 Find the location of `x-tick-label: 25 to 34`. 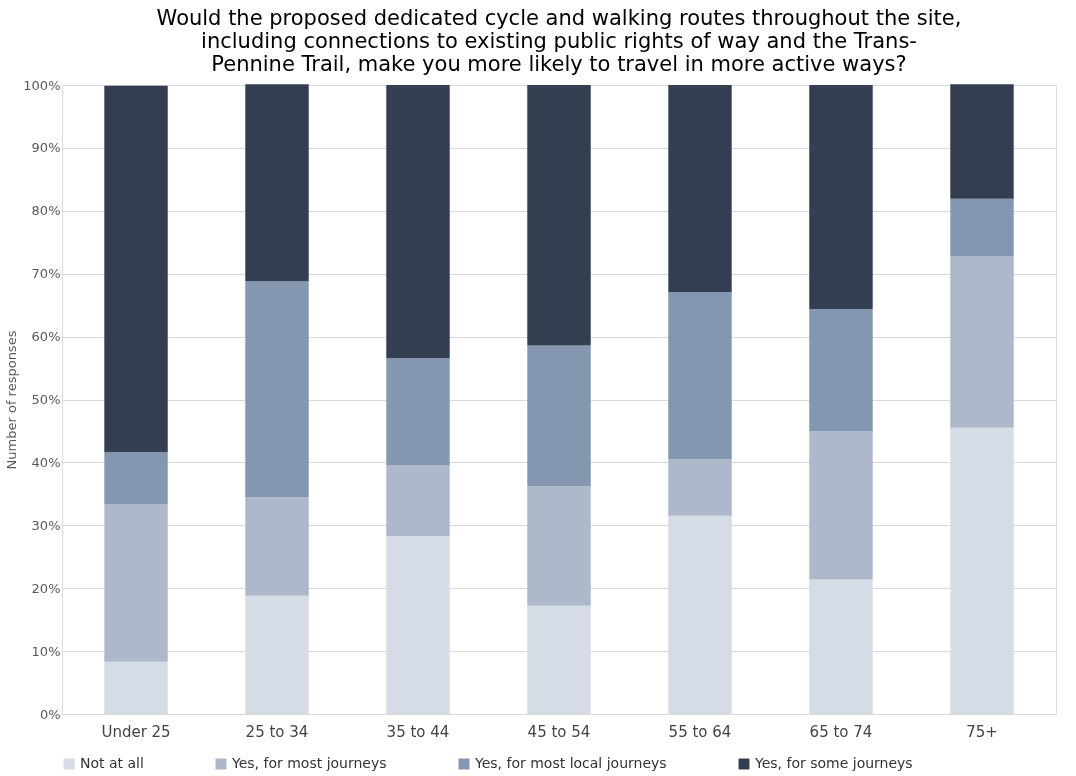

x-tick-label: 25 to 34 is located at coordinates (277, 731).